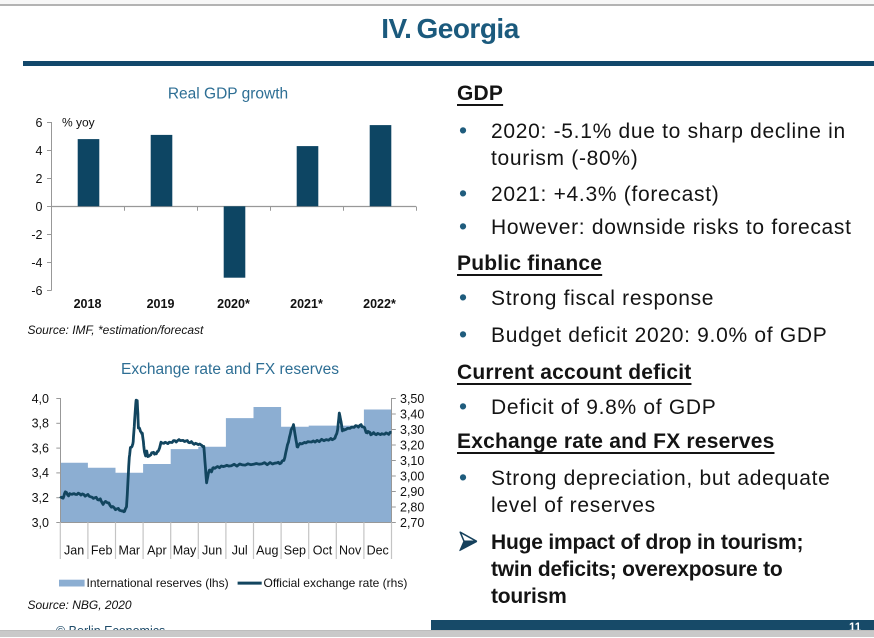  What do you see at coordinates (412, 430) in the screenshot?
I see `svg-text: 3,30` at bounding box center [412, 430].